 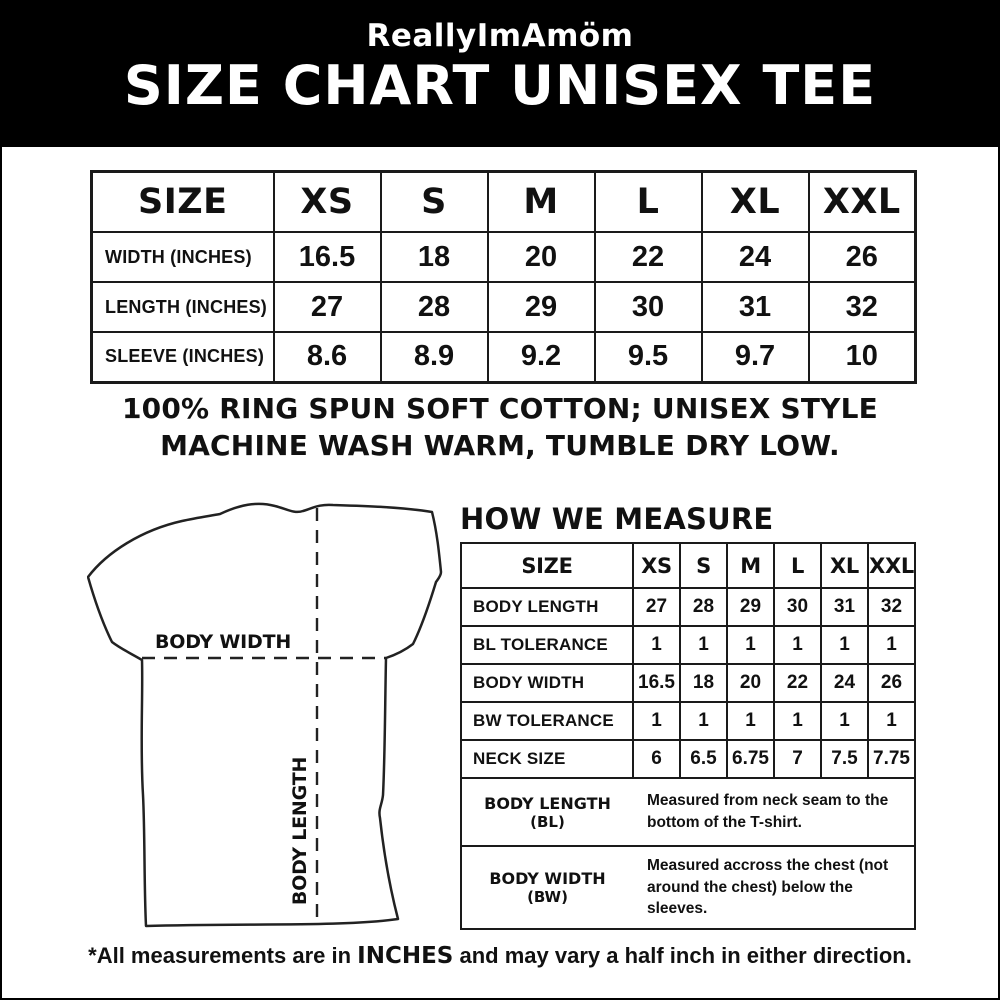 I want to click on table-row-bw-tolerance: BW TOLERANCE 1 1 1 1 1 1, so click(x=688, y=721).